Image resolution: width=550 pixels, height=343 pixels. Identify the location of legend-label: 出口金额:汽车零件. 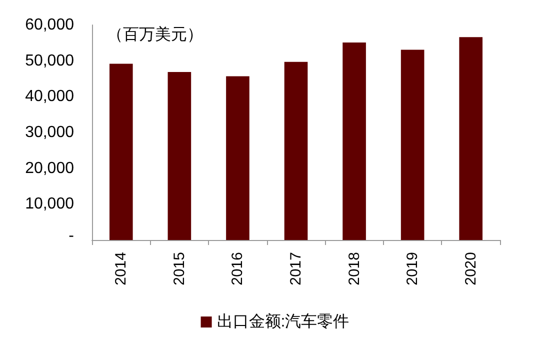
(283, 321).